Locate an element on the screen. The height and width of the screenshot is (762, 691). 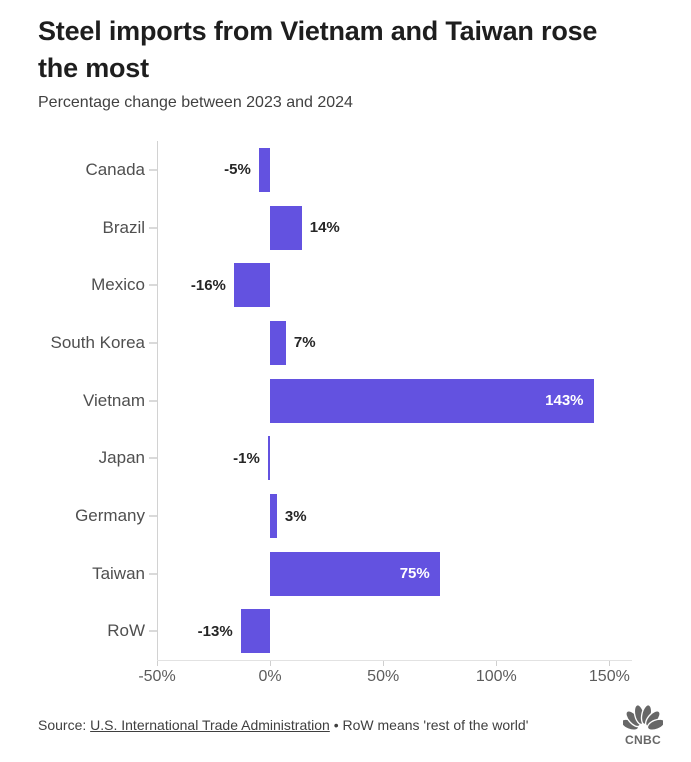
value-label-vietnam: 143% is located at coordinates (564, 401).